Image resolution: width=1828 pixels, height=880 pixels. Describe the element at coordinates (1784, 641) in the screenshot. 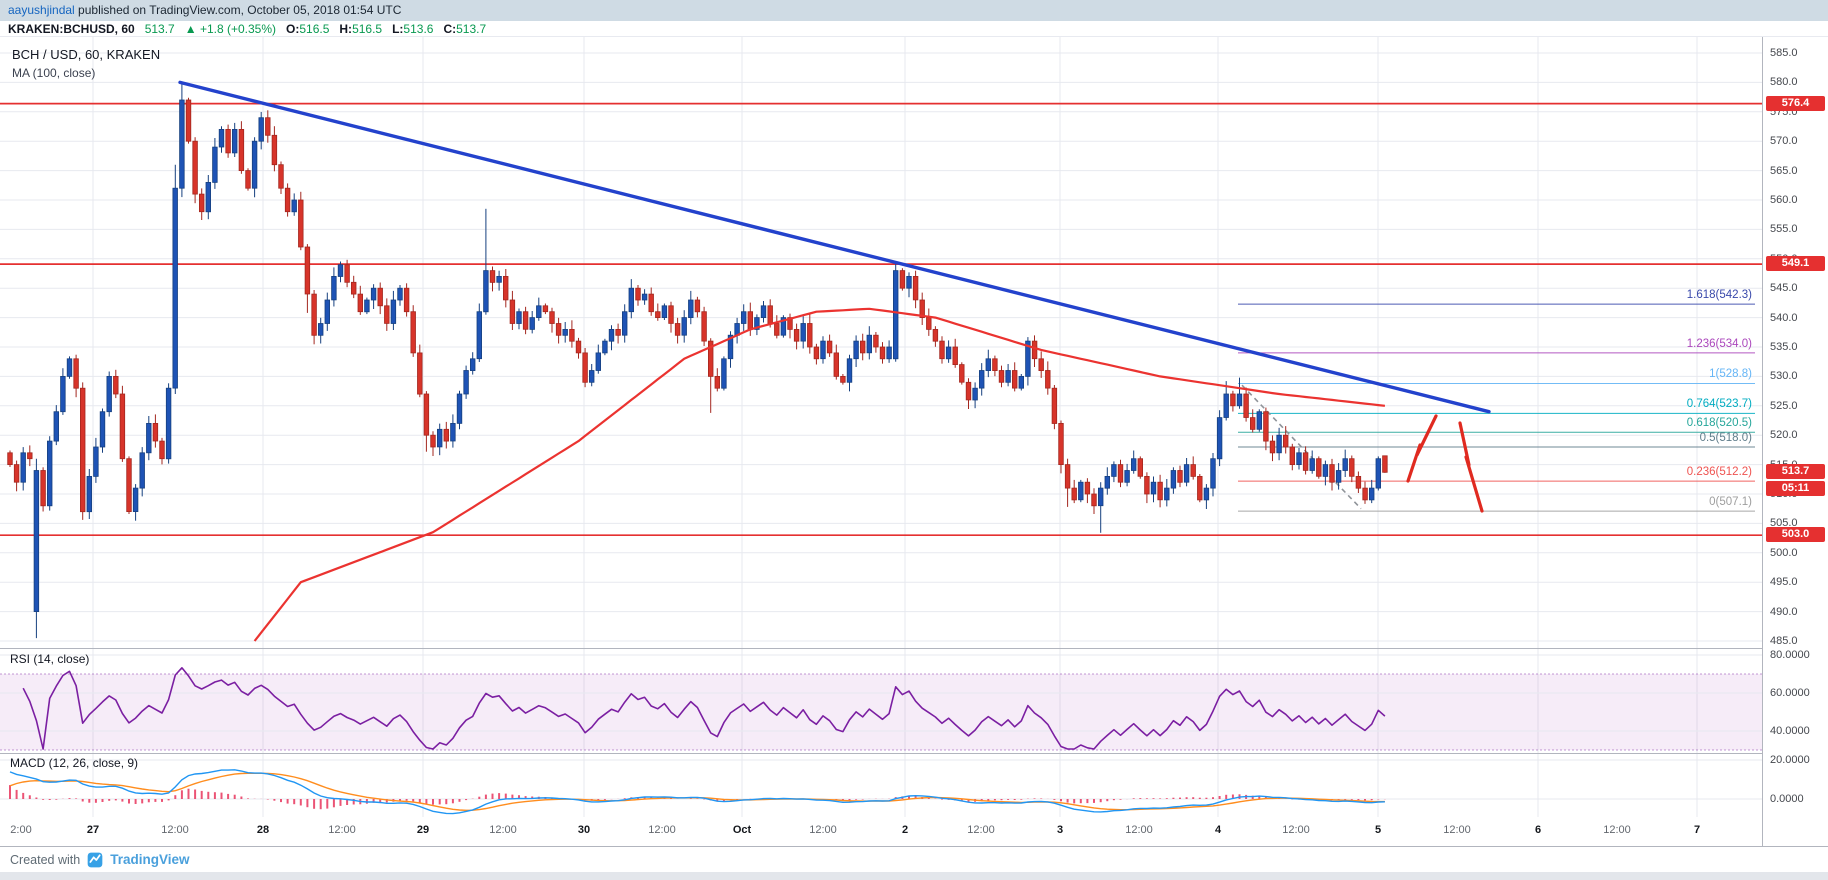

I see `price-tick-label: 485.0` at that location.